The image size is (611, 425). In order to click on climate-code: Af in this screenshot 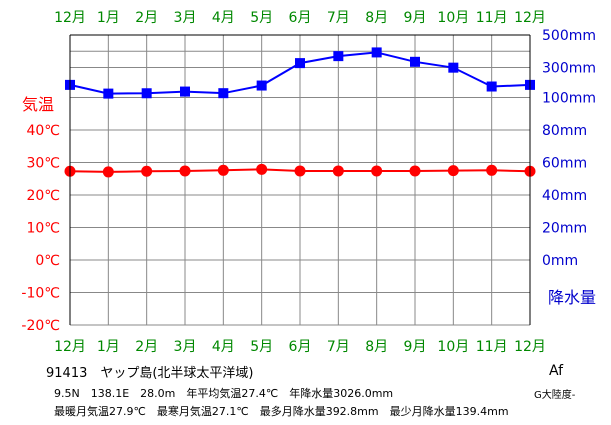, I will do `click(556, 371)`.